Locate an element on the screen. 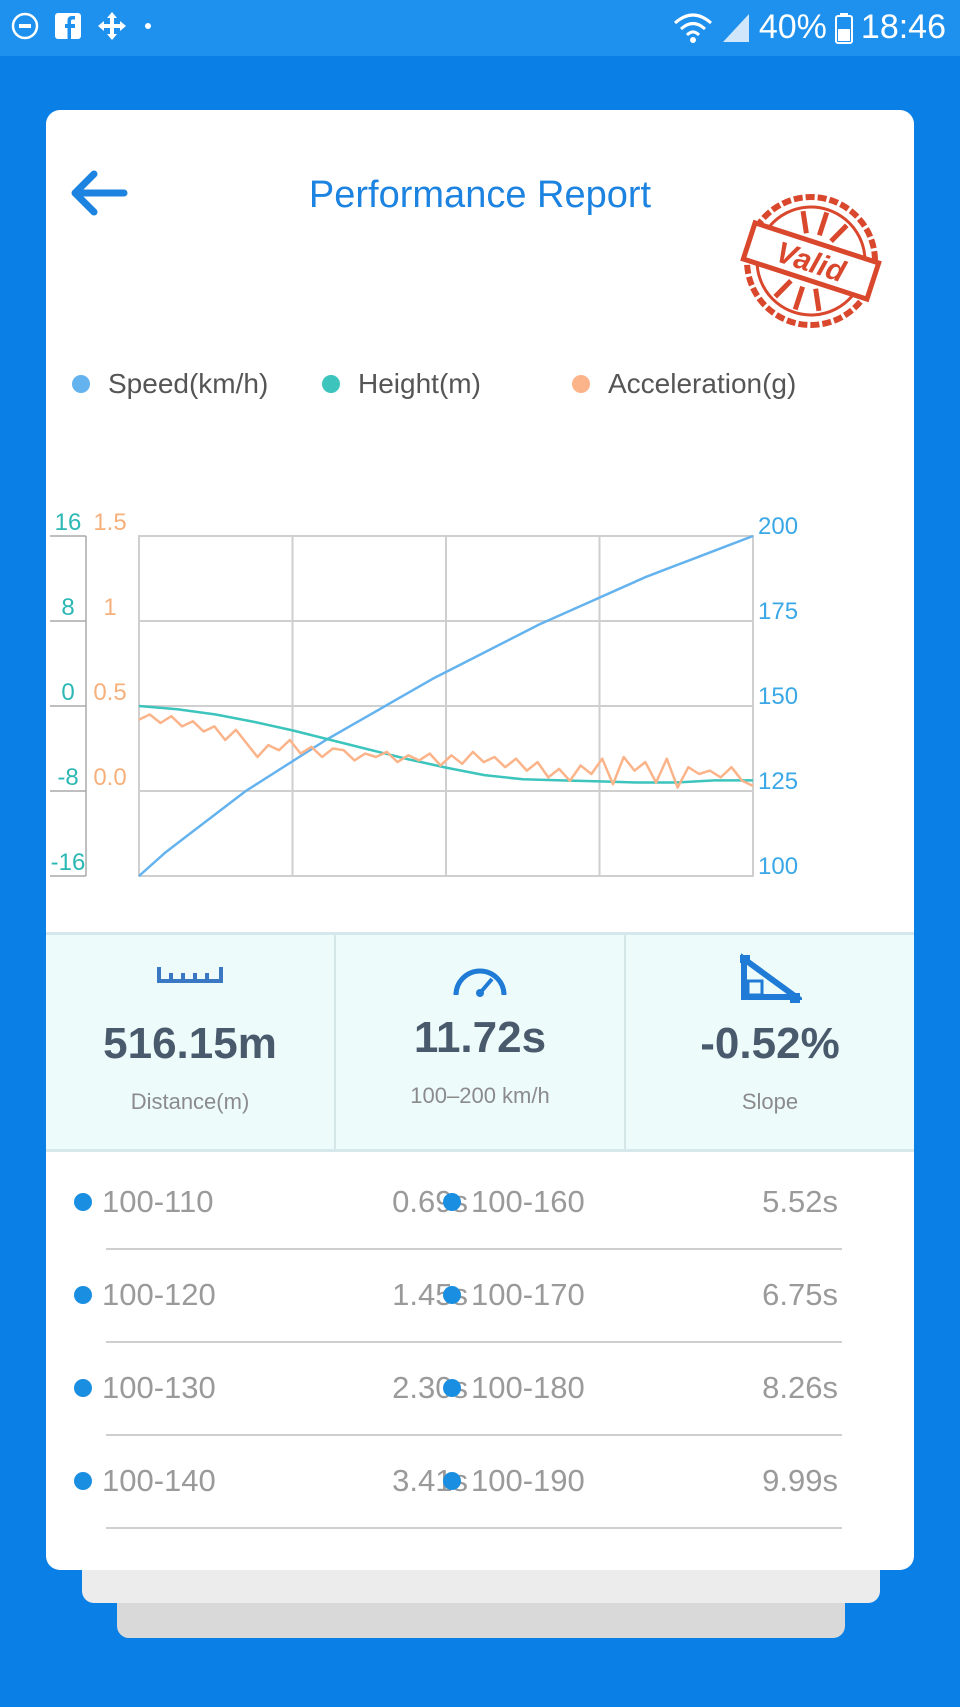 The height and width of the screenshot is (1707, 960). split-row: 100-130 2.30s 100-180 8.26s is located at coordinates (458, 1388).